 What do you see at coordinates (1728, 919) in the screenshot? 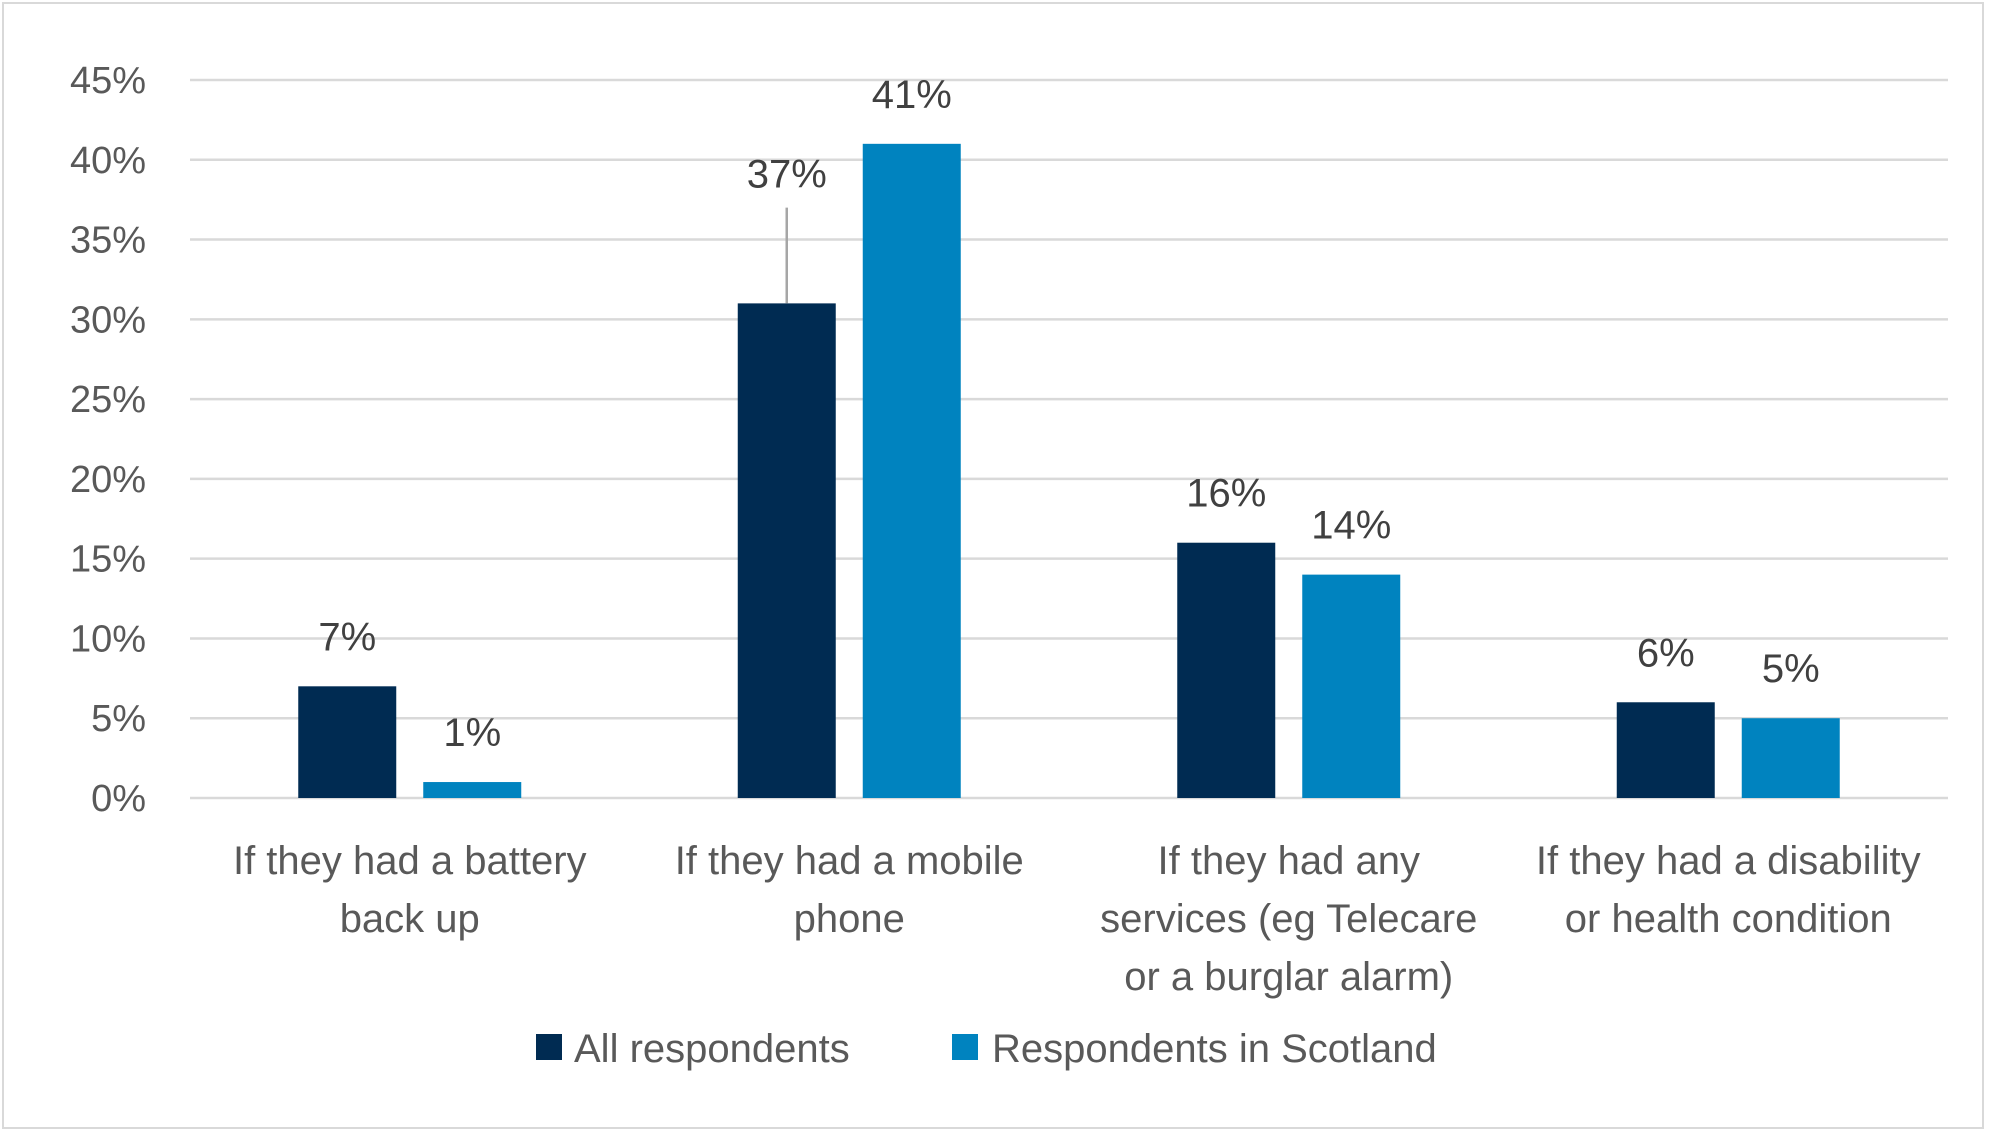
I see `x-category-label: or health condition` at bounding box center [1728, 919].